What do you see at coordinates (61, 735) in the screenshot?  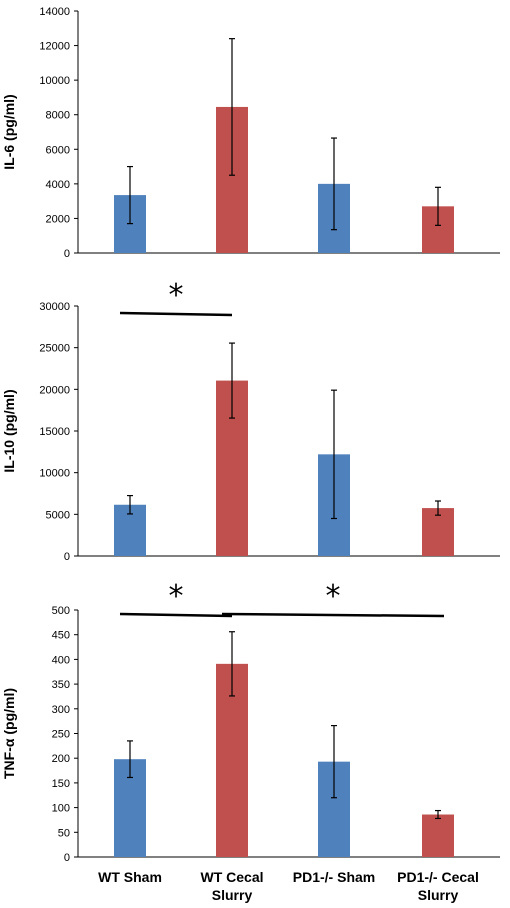 I see `tnfa-y-tick-label: 250` at bounding box center [61, 735].